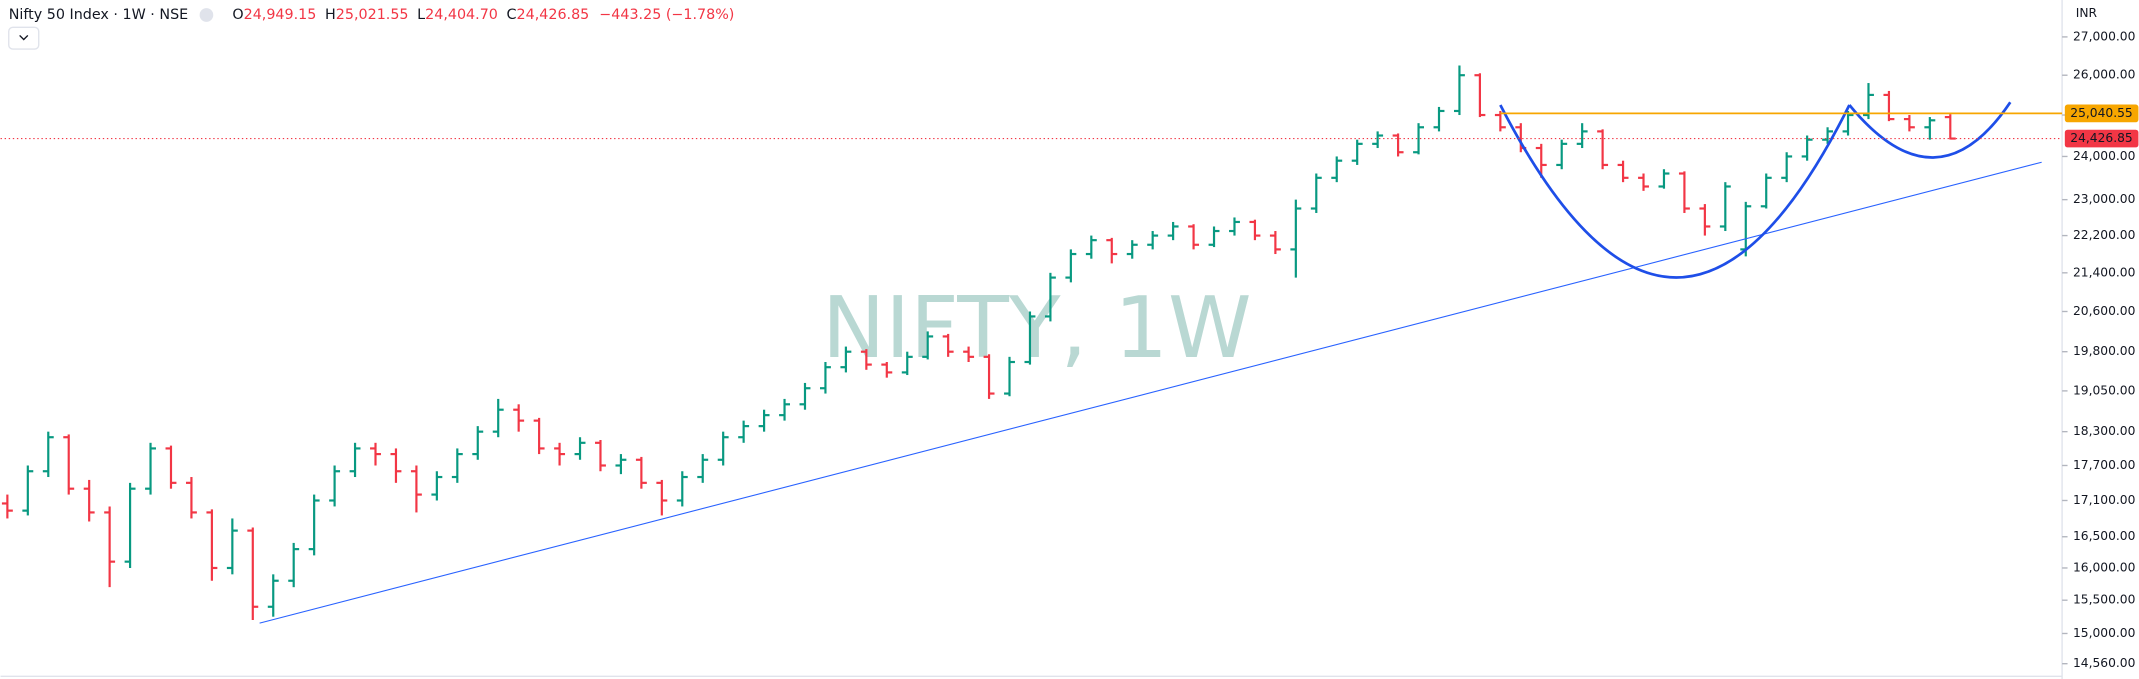 The image size is (2139, 679). I want to click on price-label: 24,426.85, so click(2101, 138).